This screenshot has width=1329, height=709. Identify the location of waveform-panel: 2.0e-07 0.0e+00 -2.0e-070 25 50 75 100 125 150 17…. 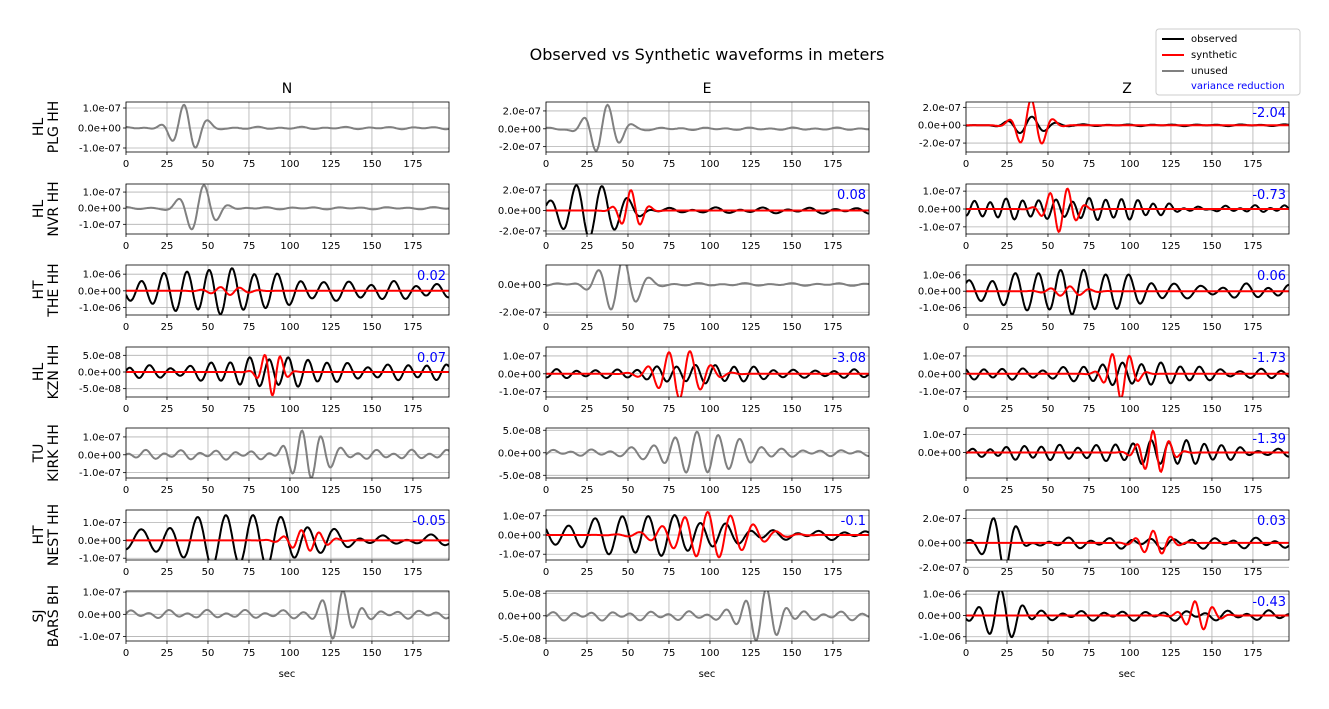
(684, 135).